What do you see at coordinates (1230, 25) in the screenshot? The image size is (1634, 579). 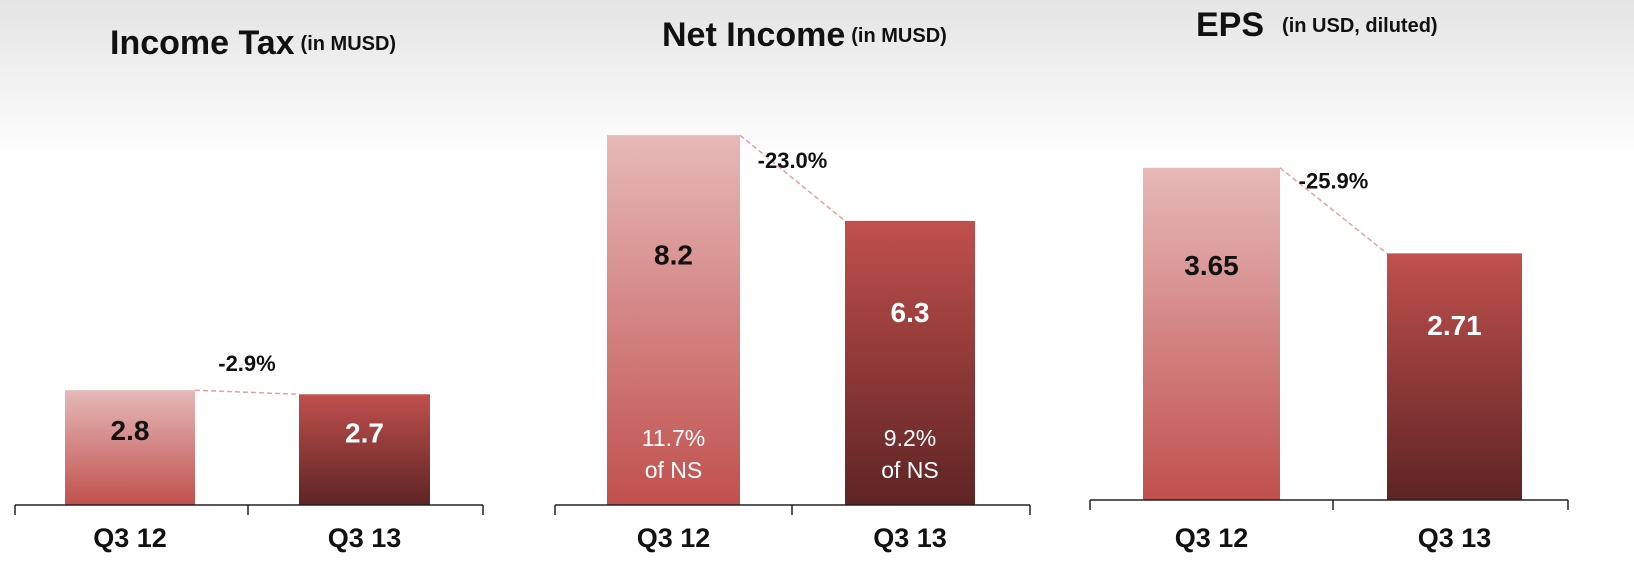 I see `title-main: EPS` at bounding box center [1230, 25].